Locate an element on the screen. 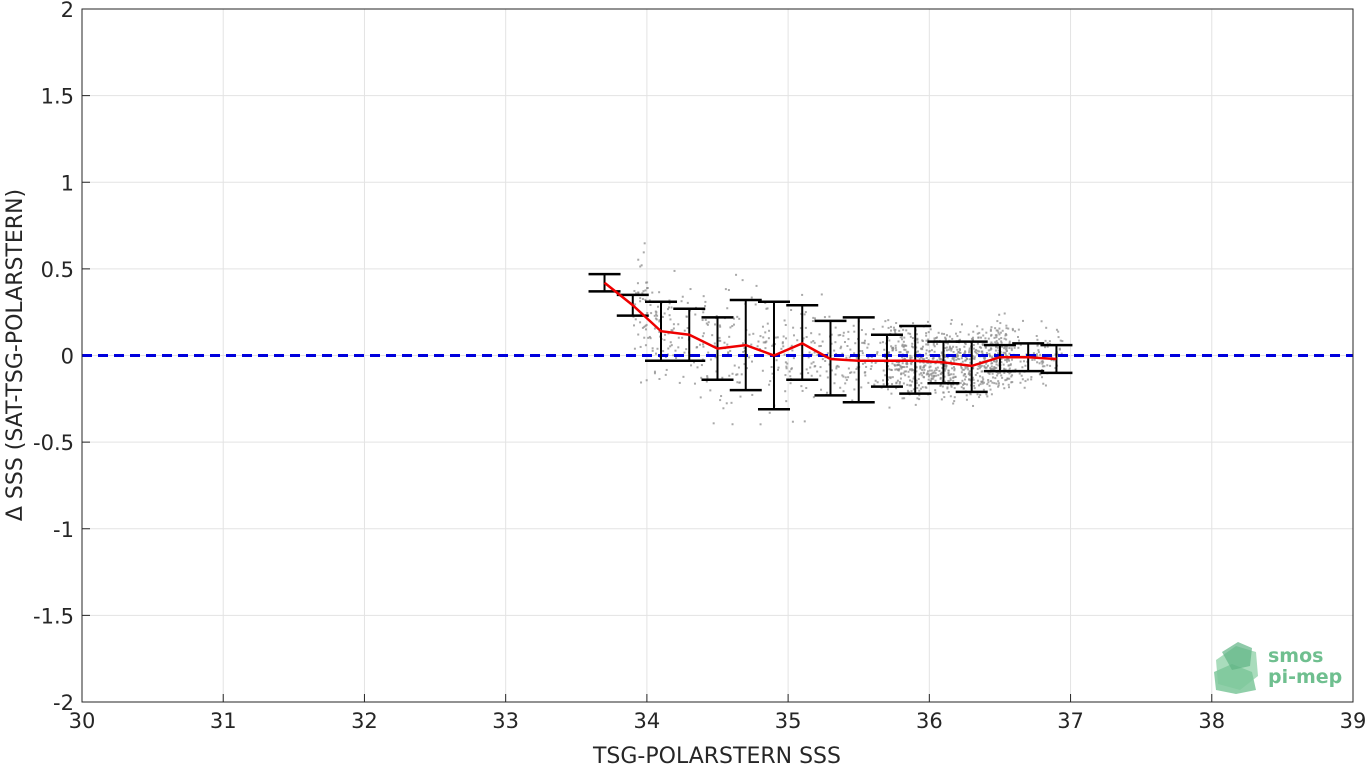 Image resolution: width=1366 pixels, height=766 pixels. x-axis-label: TSG-POLARSTERN SSS is located at coordinates (716, 755).